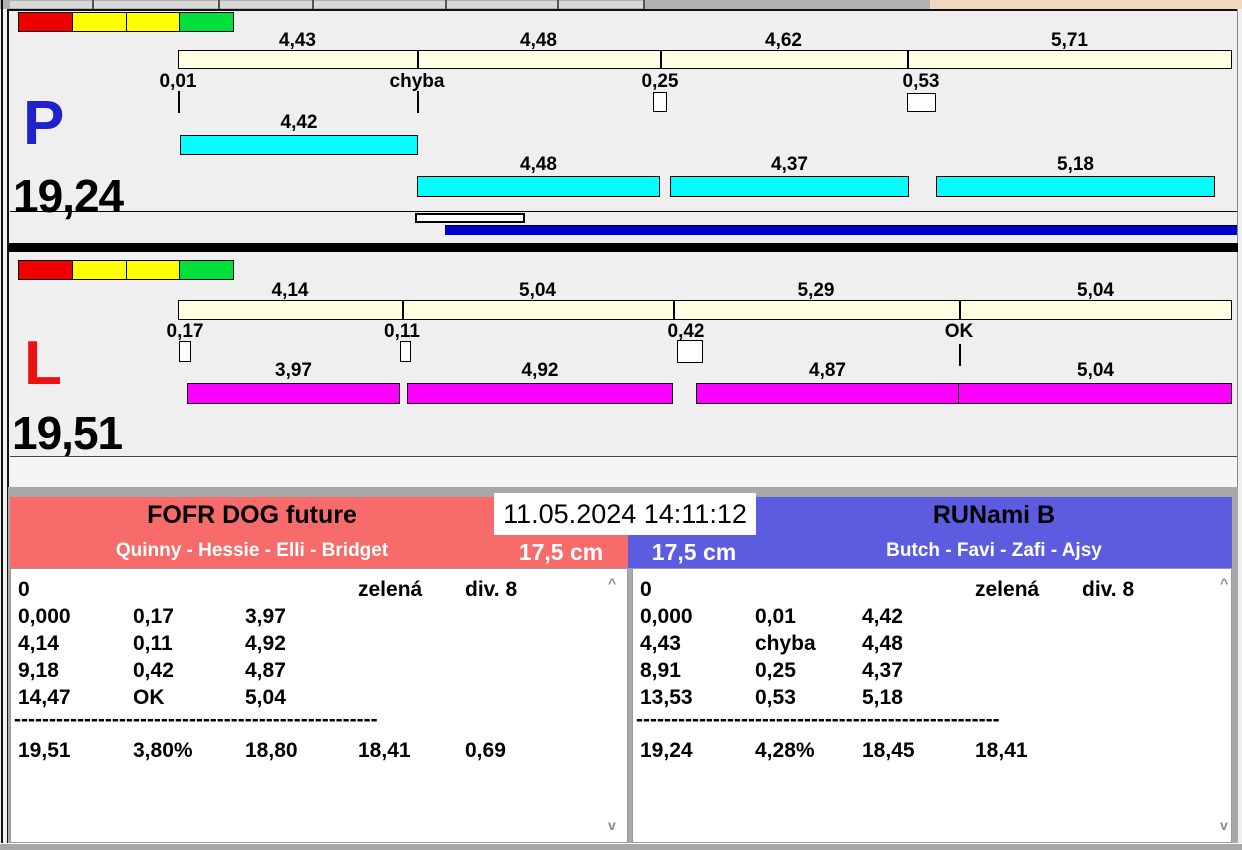 The height and width of the screenshot is (850, 1242). What do you see at coordinates (1095, 370) in the screenshot?
I see `lane-l-run-time-4: 5,04` at bounding box center [1095, 370].